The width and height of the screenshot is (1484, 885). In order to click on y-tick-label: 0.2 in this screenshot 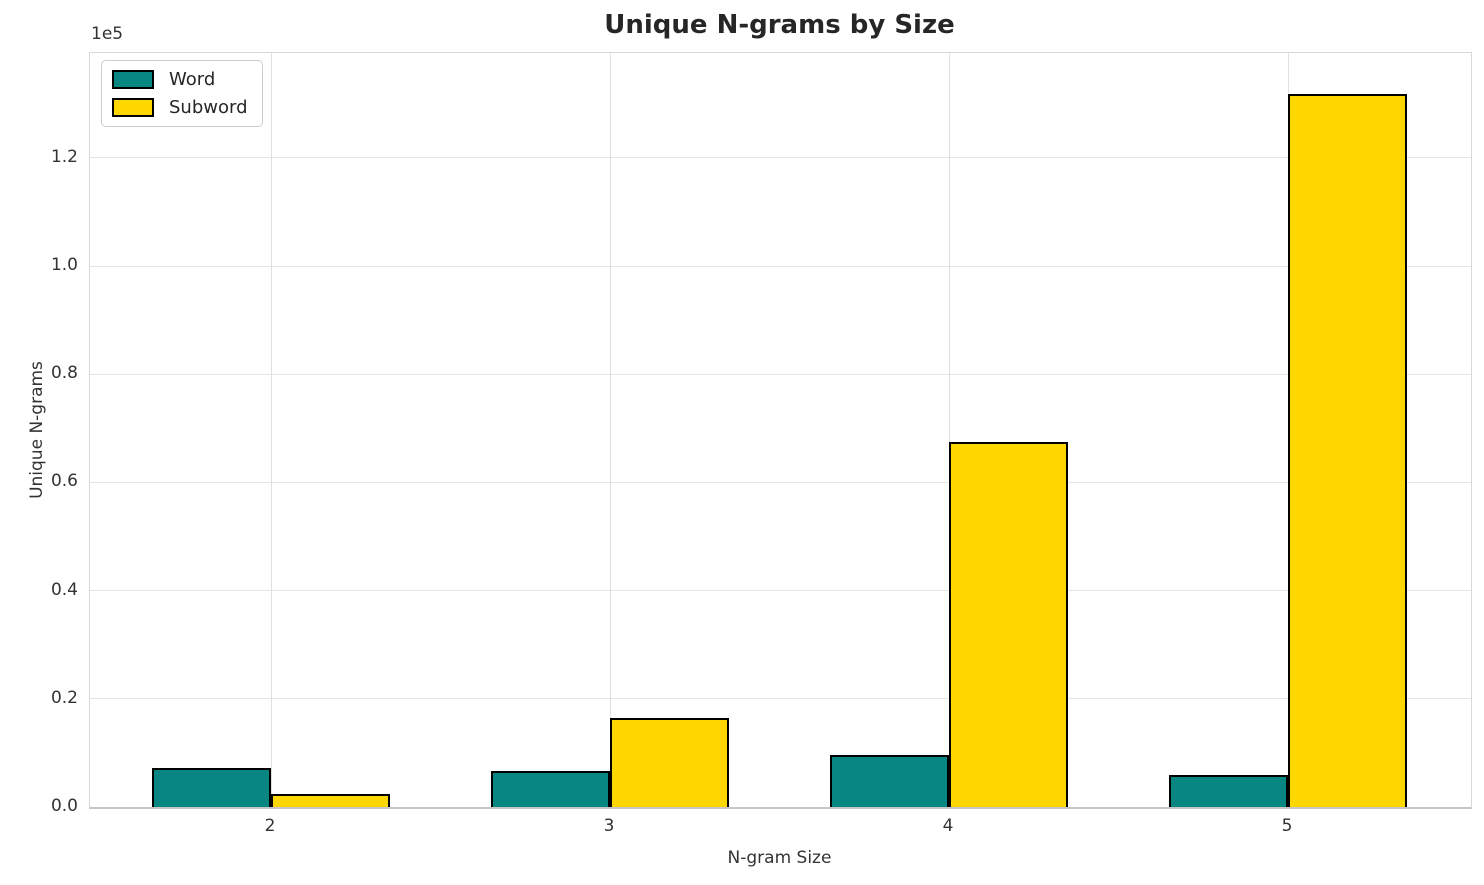, I will do `click(64, 697)`.